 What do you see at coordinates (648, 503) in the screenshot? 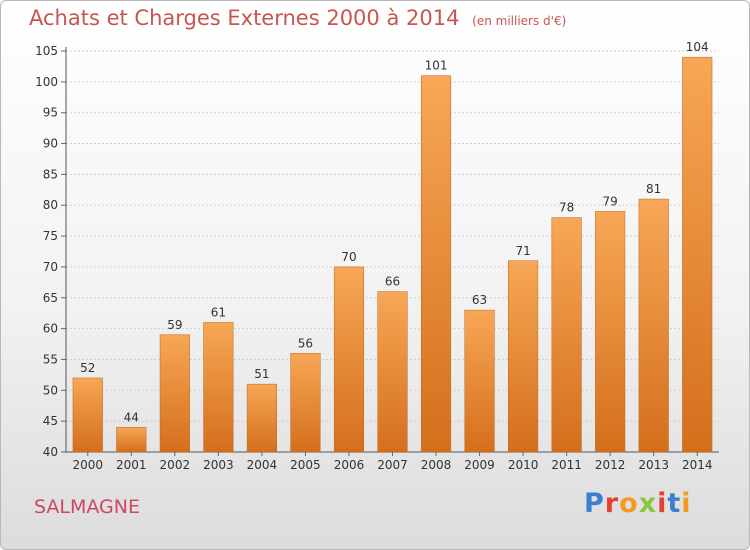
I see `logo-letter: x` at bounding box center [648, 503].